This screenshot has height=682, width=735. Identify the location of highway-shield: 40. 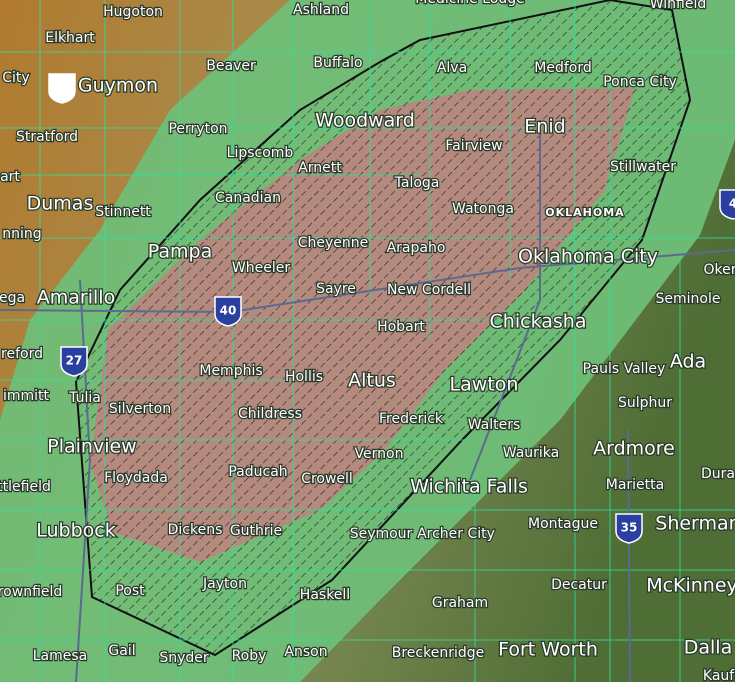
(228, 311).